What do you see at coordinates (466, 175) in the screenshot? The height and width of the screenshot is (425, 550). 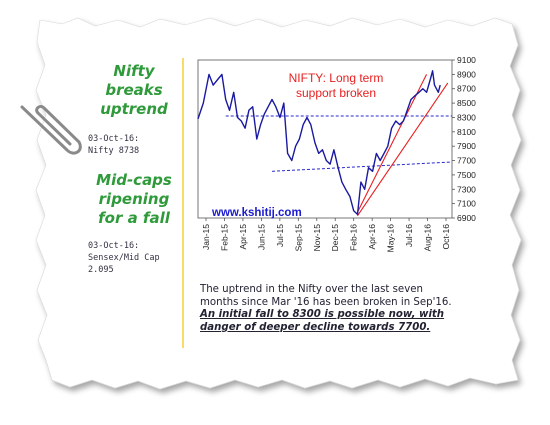 I see `y-tick-label: 7500` at bounding box center [466, 175].